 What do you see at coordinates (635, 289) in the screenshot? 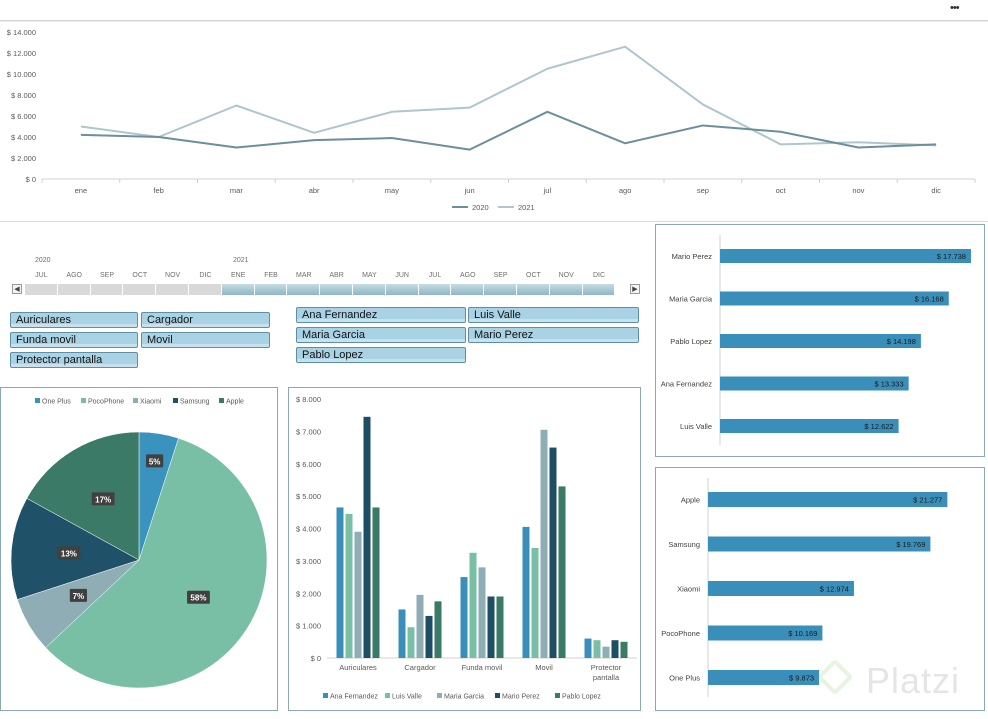
I see `timeline-scroll-right-icon: ▶` at bounding box center [635, 289].